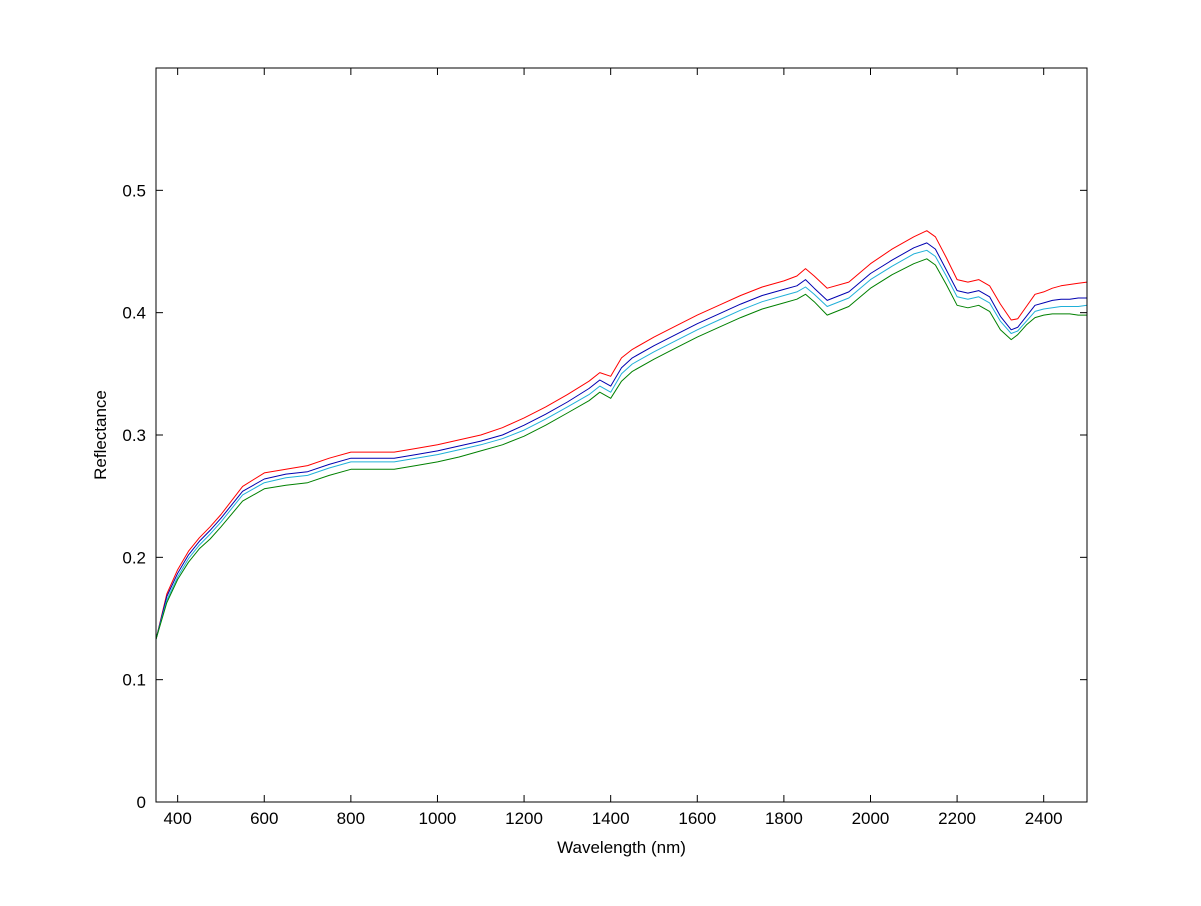 The height and width of the screenshot is (906, 1201). I want to click on x-tick-label: 2200, so click(957, 818).